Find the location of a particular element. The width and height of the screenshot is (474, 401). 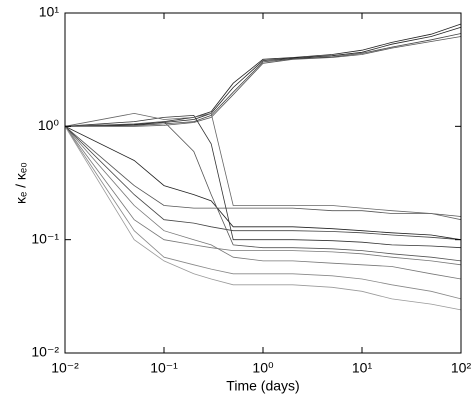

x-tick-label: 10² is located at coordinates (461, 368).